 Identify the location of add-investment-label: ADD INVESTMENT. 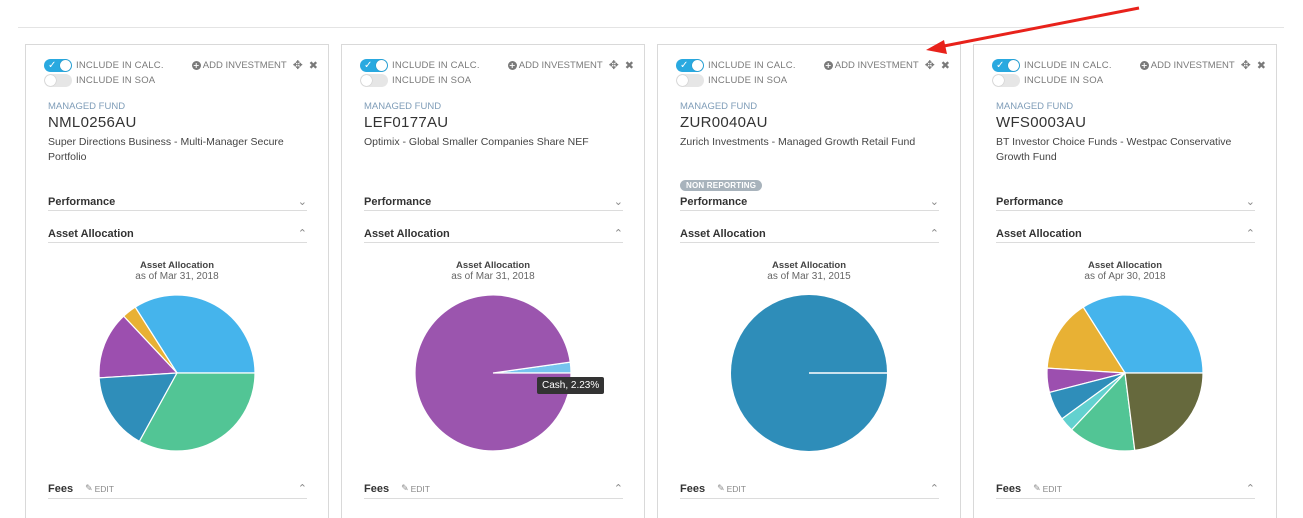
(1192, 65).